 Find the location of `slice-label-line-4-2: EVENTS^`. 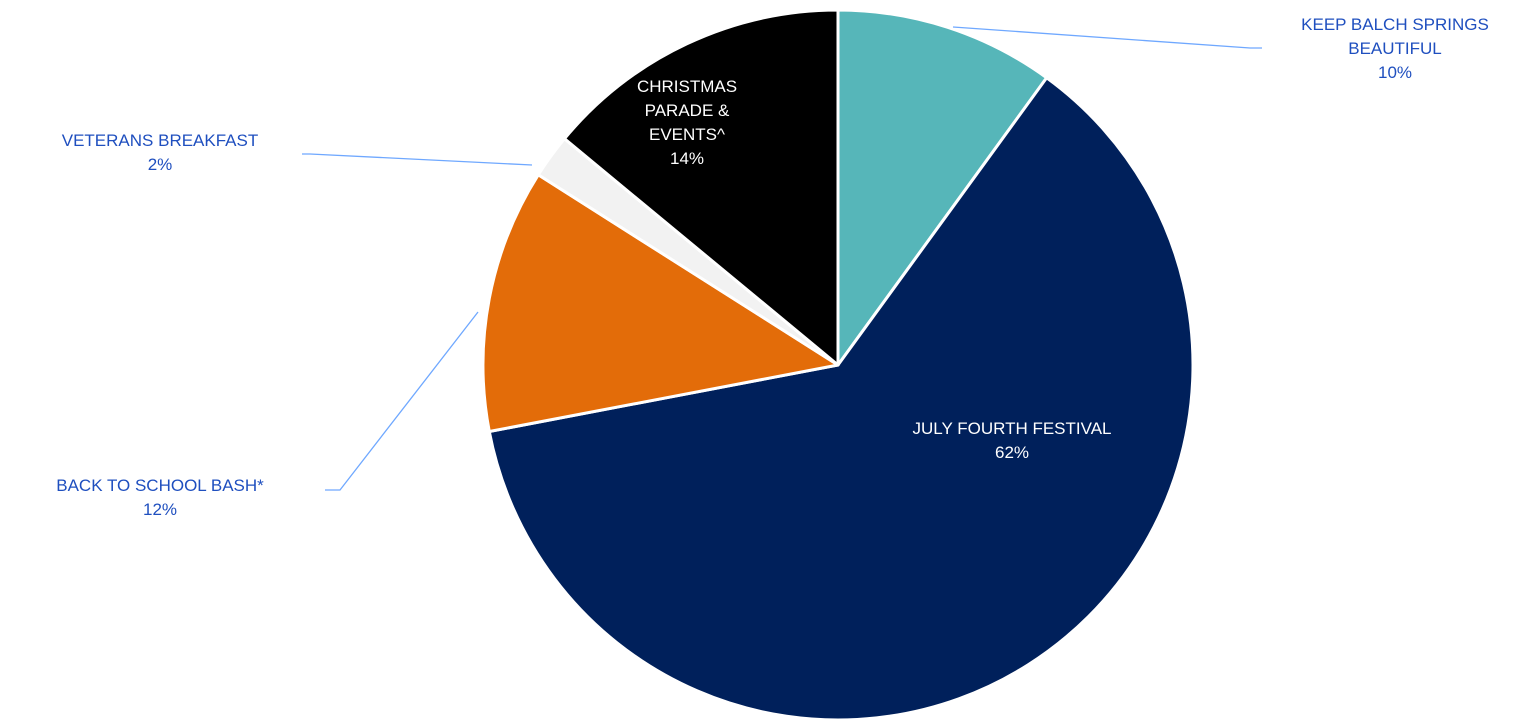

slice-label-line-4-2: EVENTS^ is located at coordinates (687, 134).